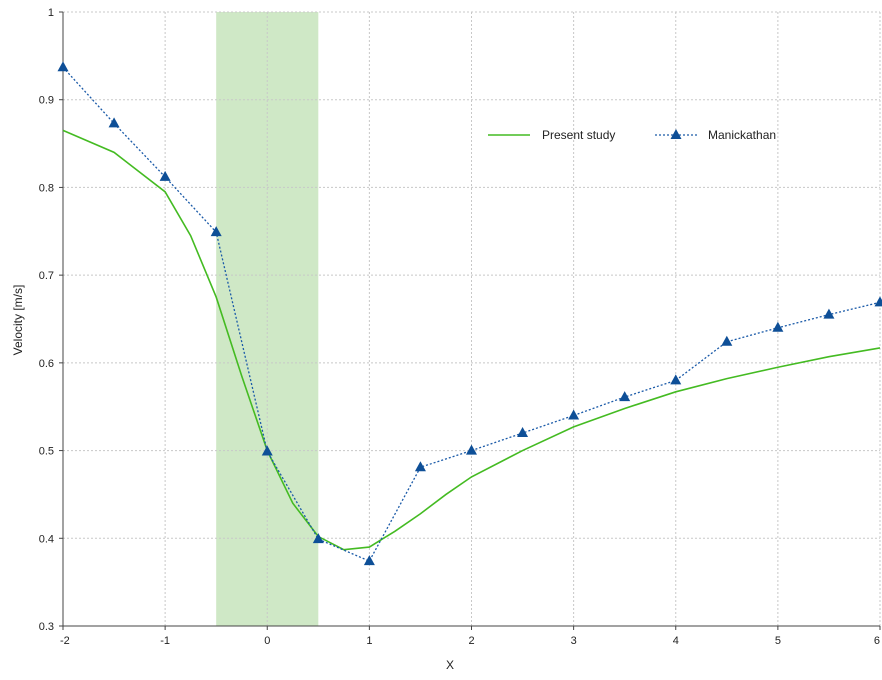 Image resolution: width=882 pixels, height=680 pixels. I want to click on y-axis-label: Velocity [m/s], so click(18, 320).